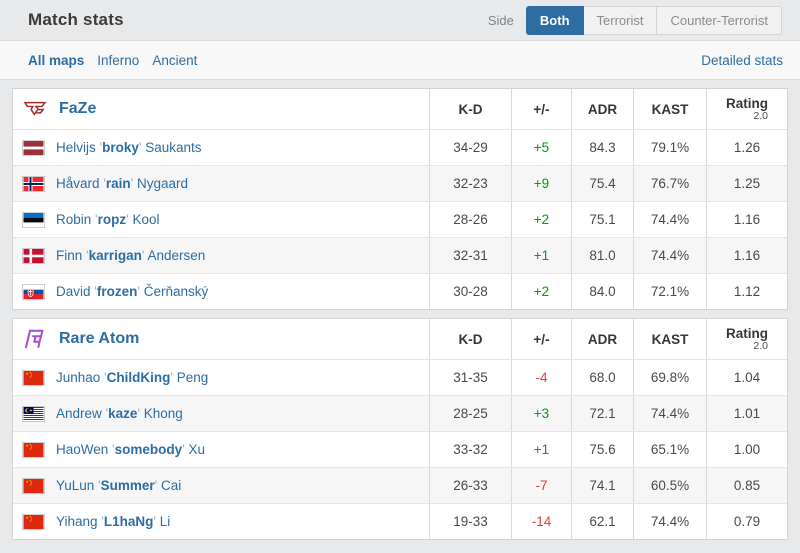  Describe the element at coordinates (470, 183) in the screenshot. I see `kd-value: 32-23` at that location.